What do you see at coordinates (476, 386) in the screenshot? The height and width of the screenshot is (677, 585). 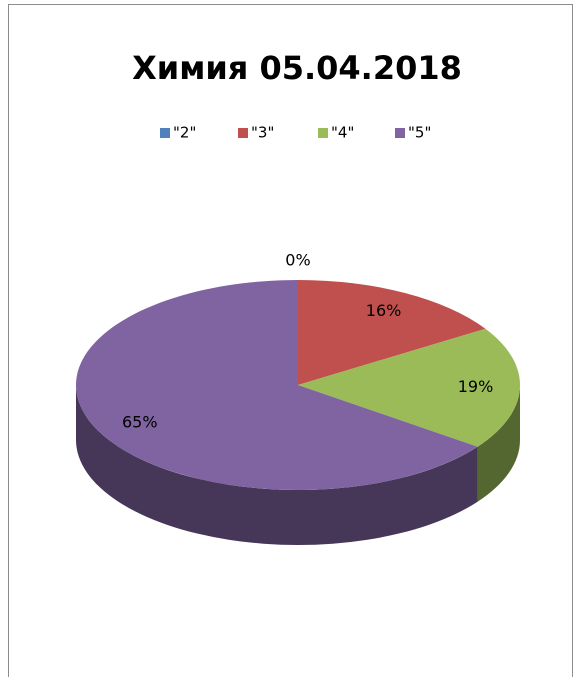 I see `data-label: 19%` at bounding box center [476, 386].